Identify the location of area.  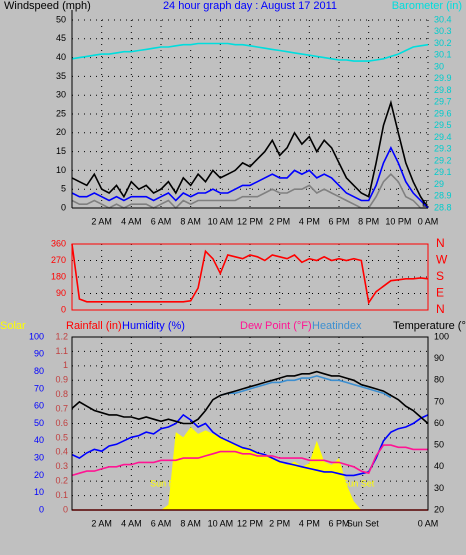
(250, 468).